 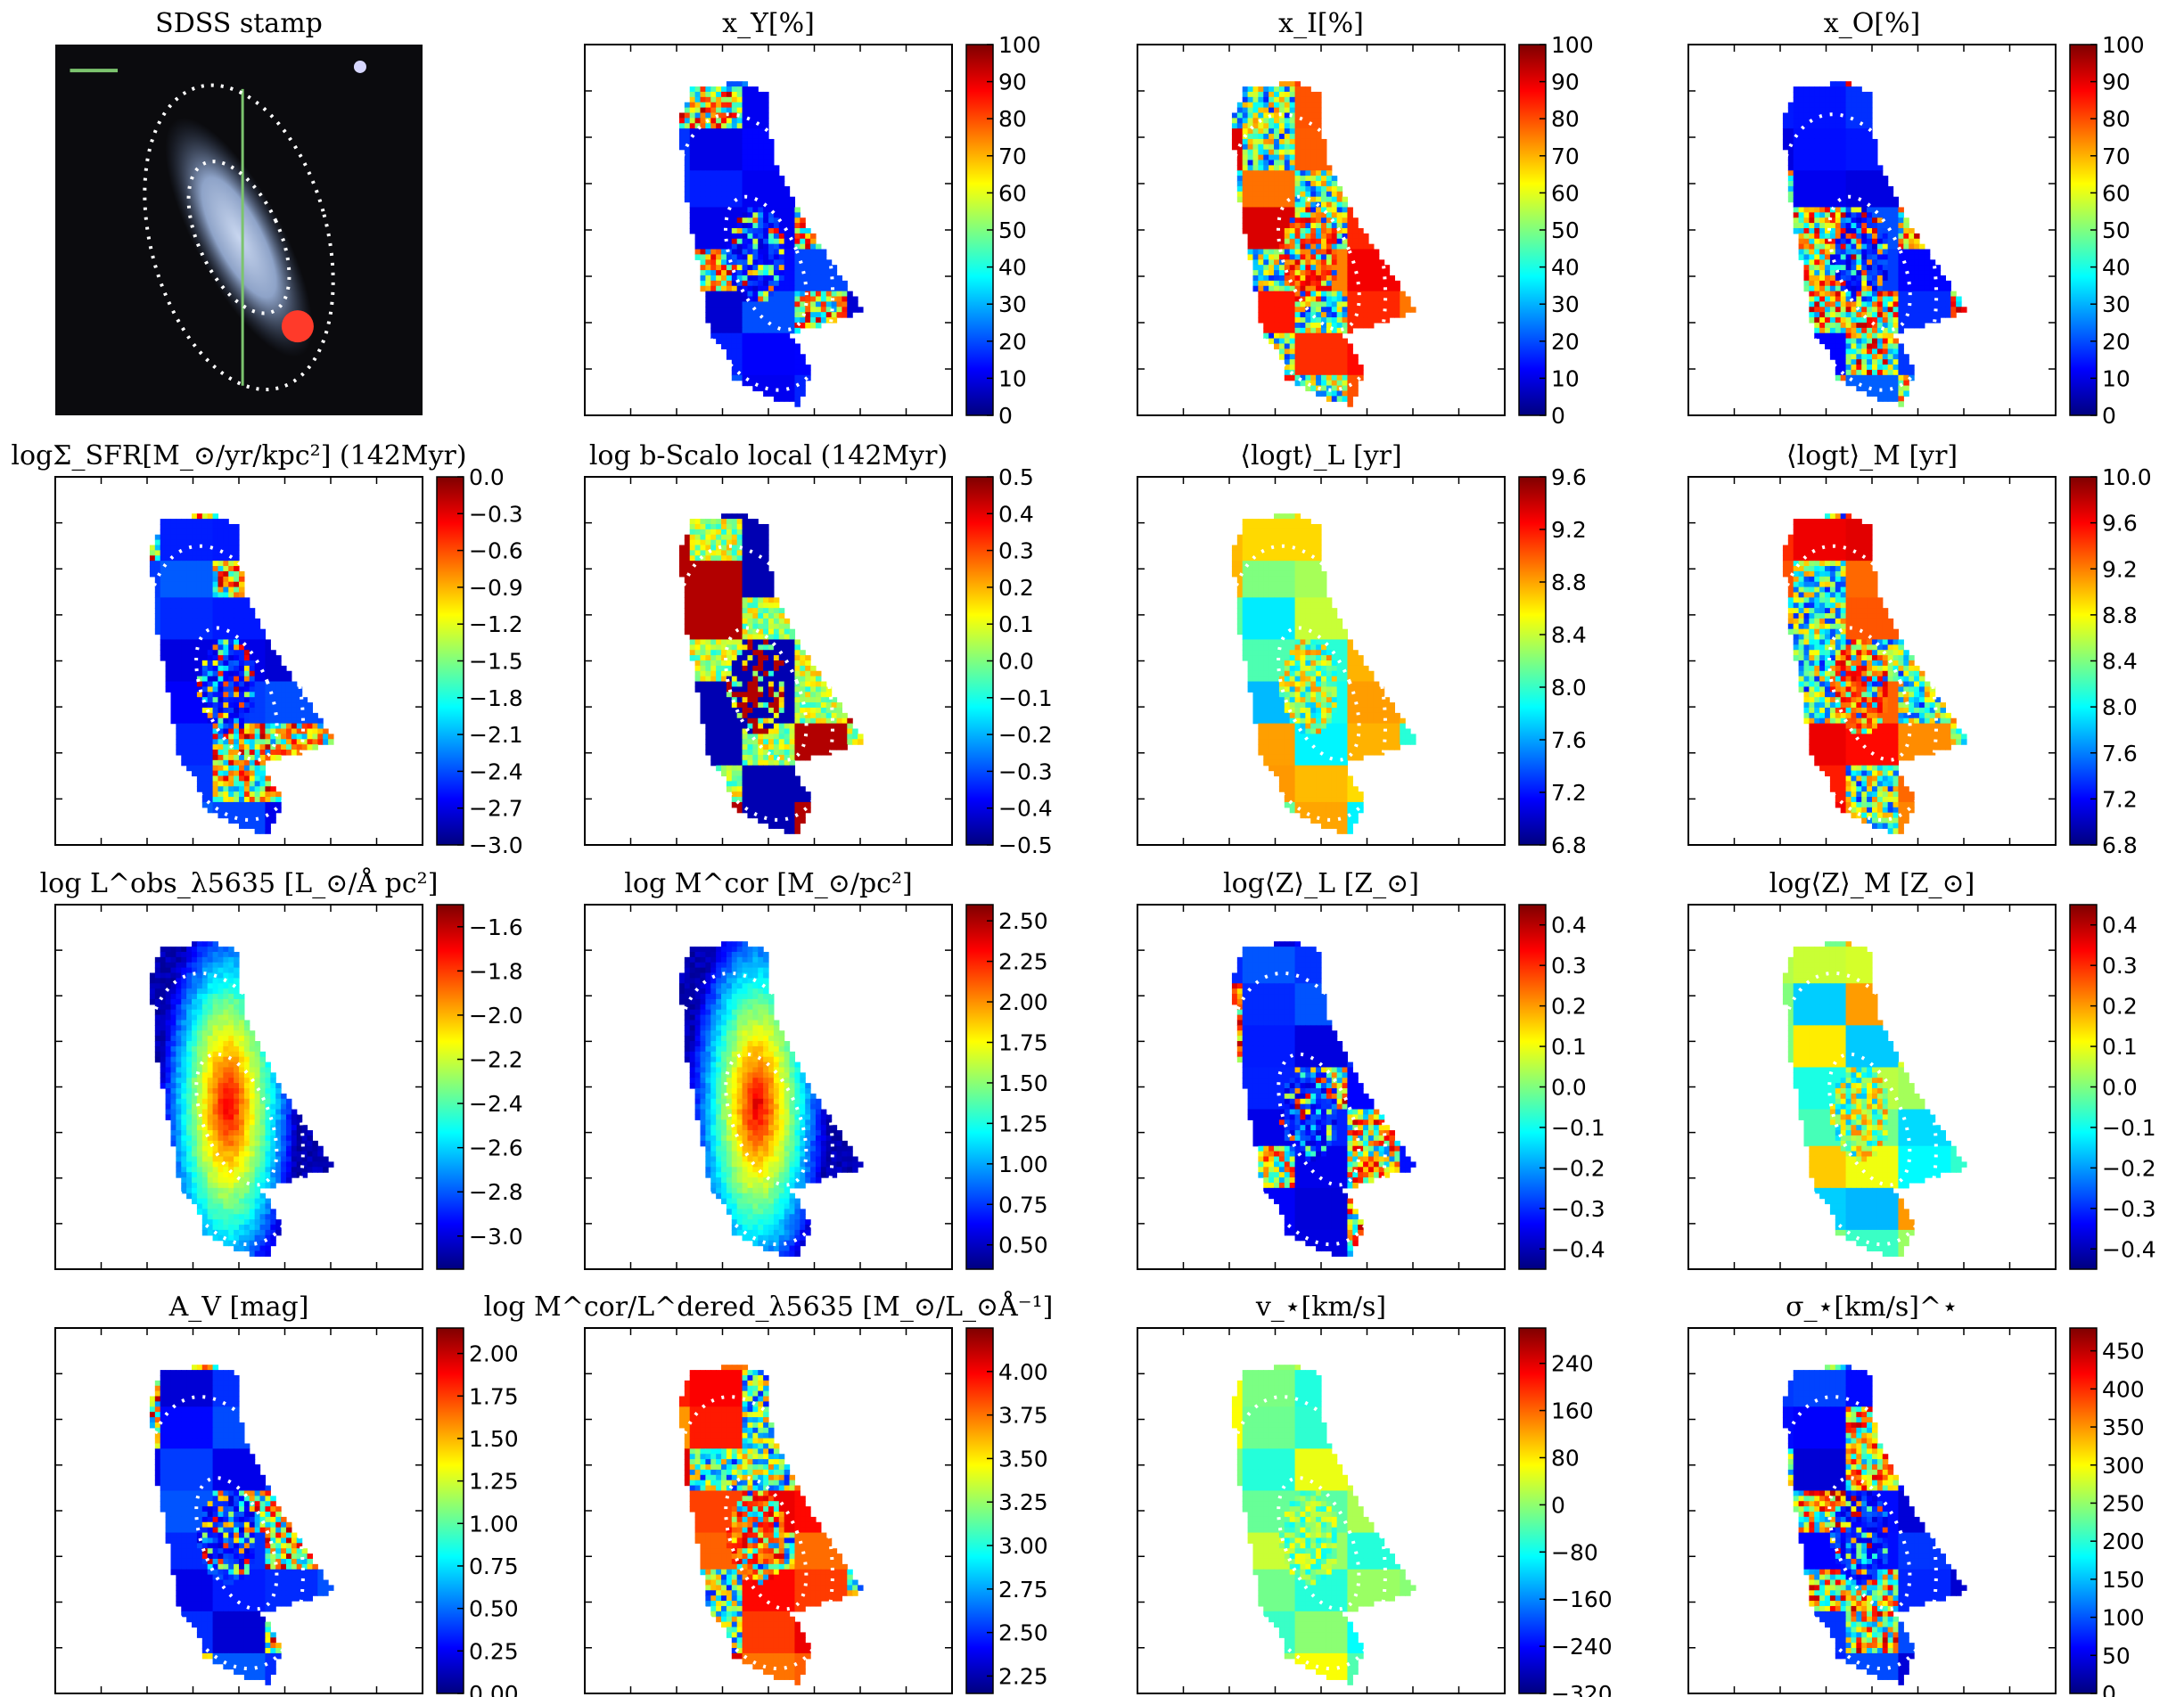 What do you see at coordinates (1012, 193) in the screenshot?
I see `colorbar-tick-label: 60` at bounding box center [1012, 193].